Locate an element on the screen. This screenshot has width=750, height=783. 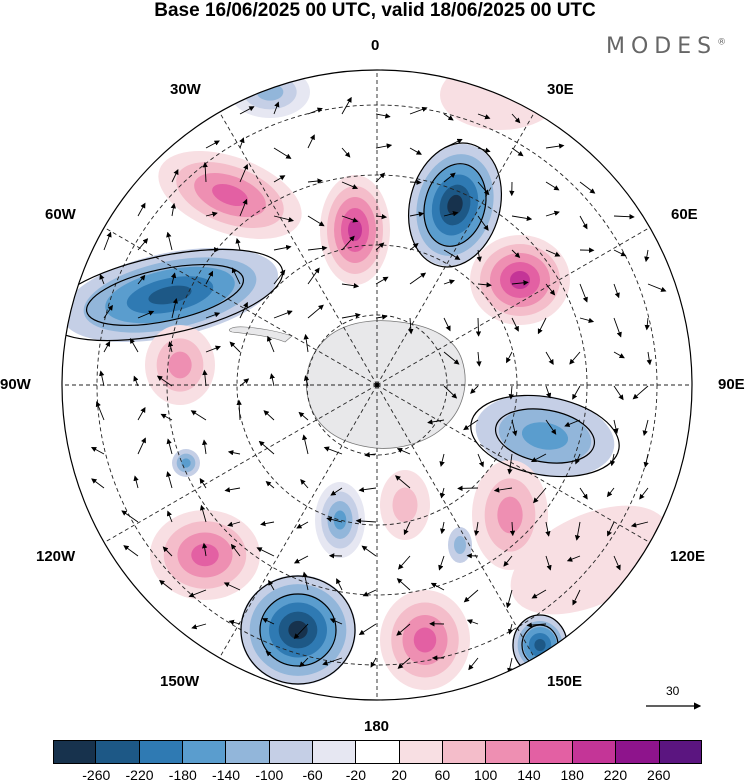
registered-mark: ® is located at coordinates (722, 42).